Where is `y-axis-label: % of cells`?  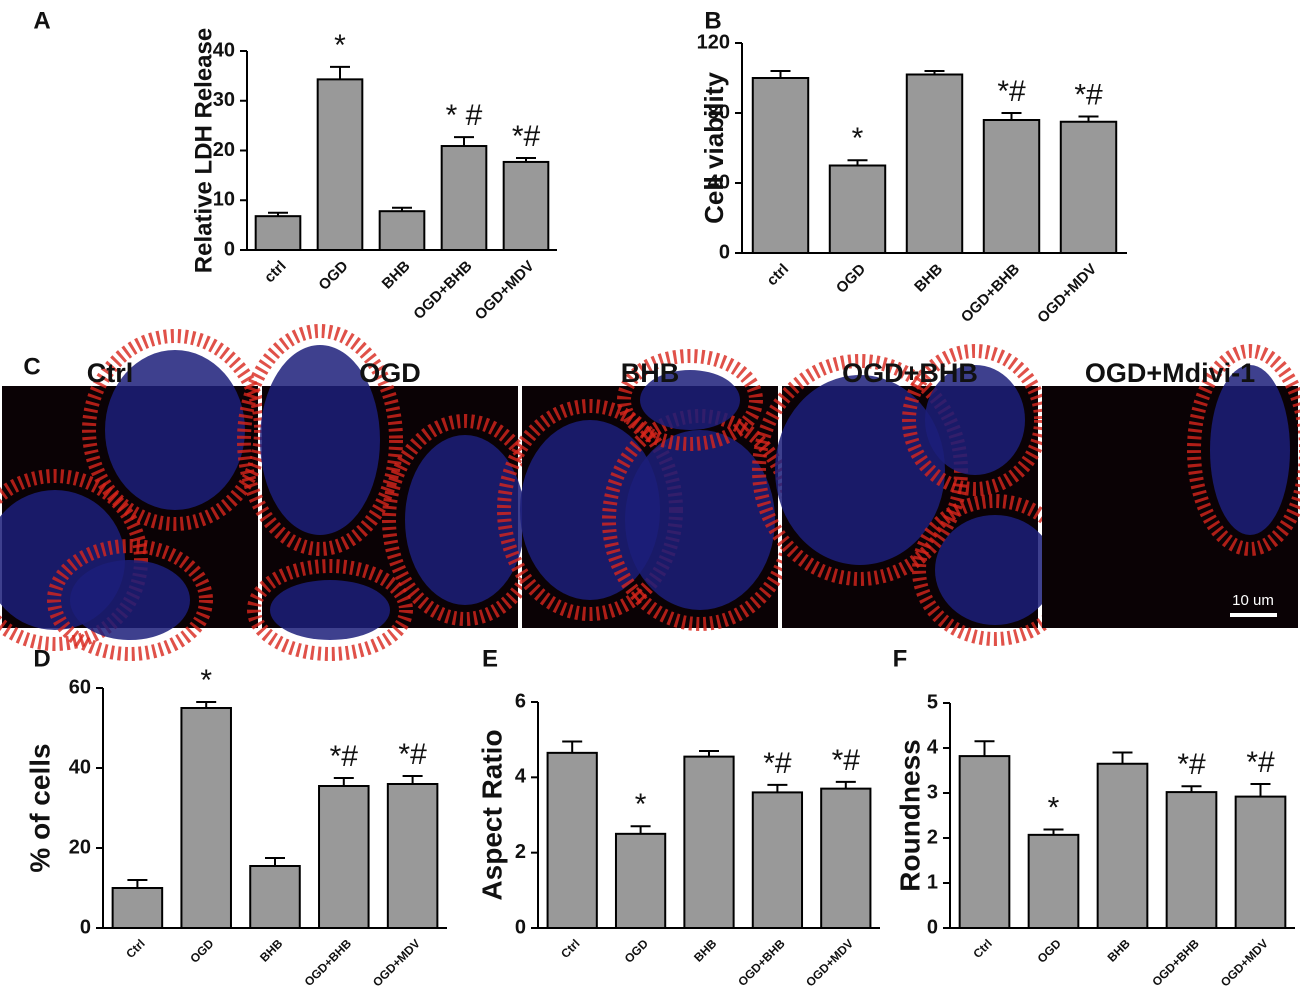 y-axis-label: % of cells is located at coordinates (39, 807).